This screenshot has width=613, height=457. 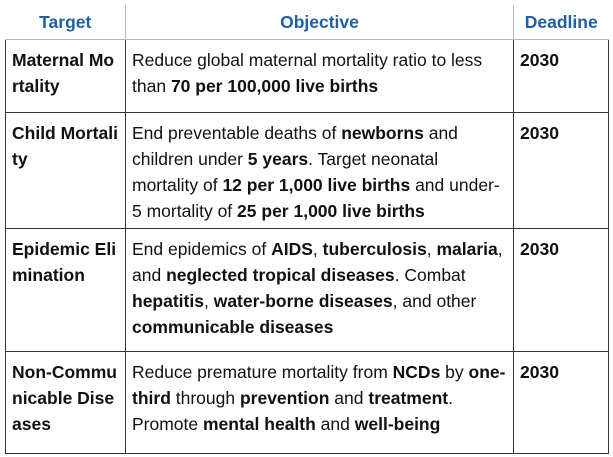 What do you see at coordinates (317, 262) in the screenshot?
I see `objective-text: , and` at bounding box center [317, 262].